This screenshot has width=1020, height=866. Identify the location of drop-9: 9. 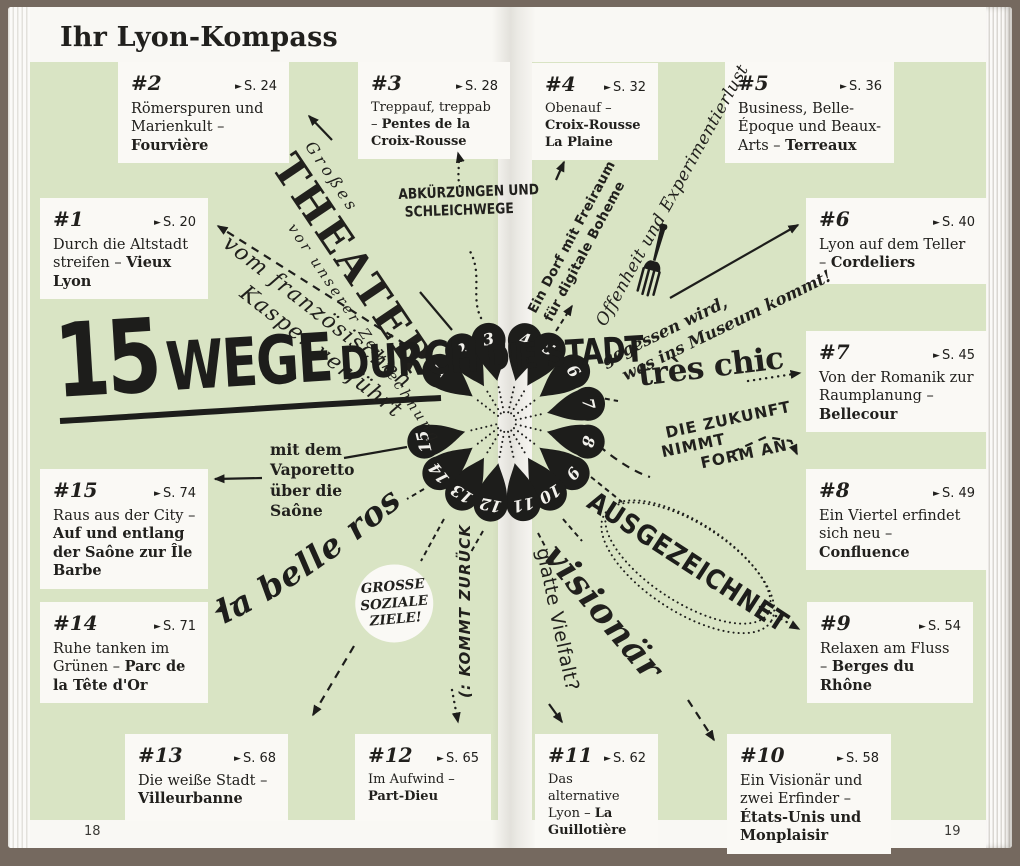
(551, 459).